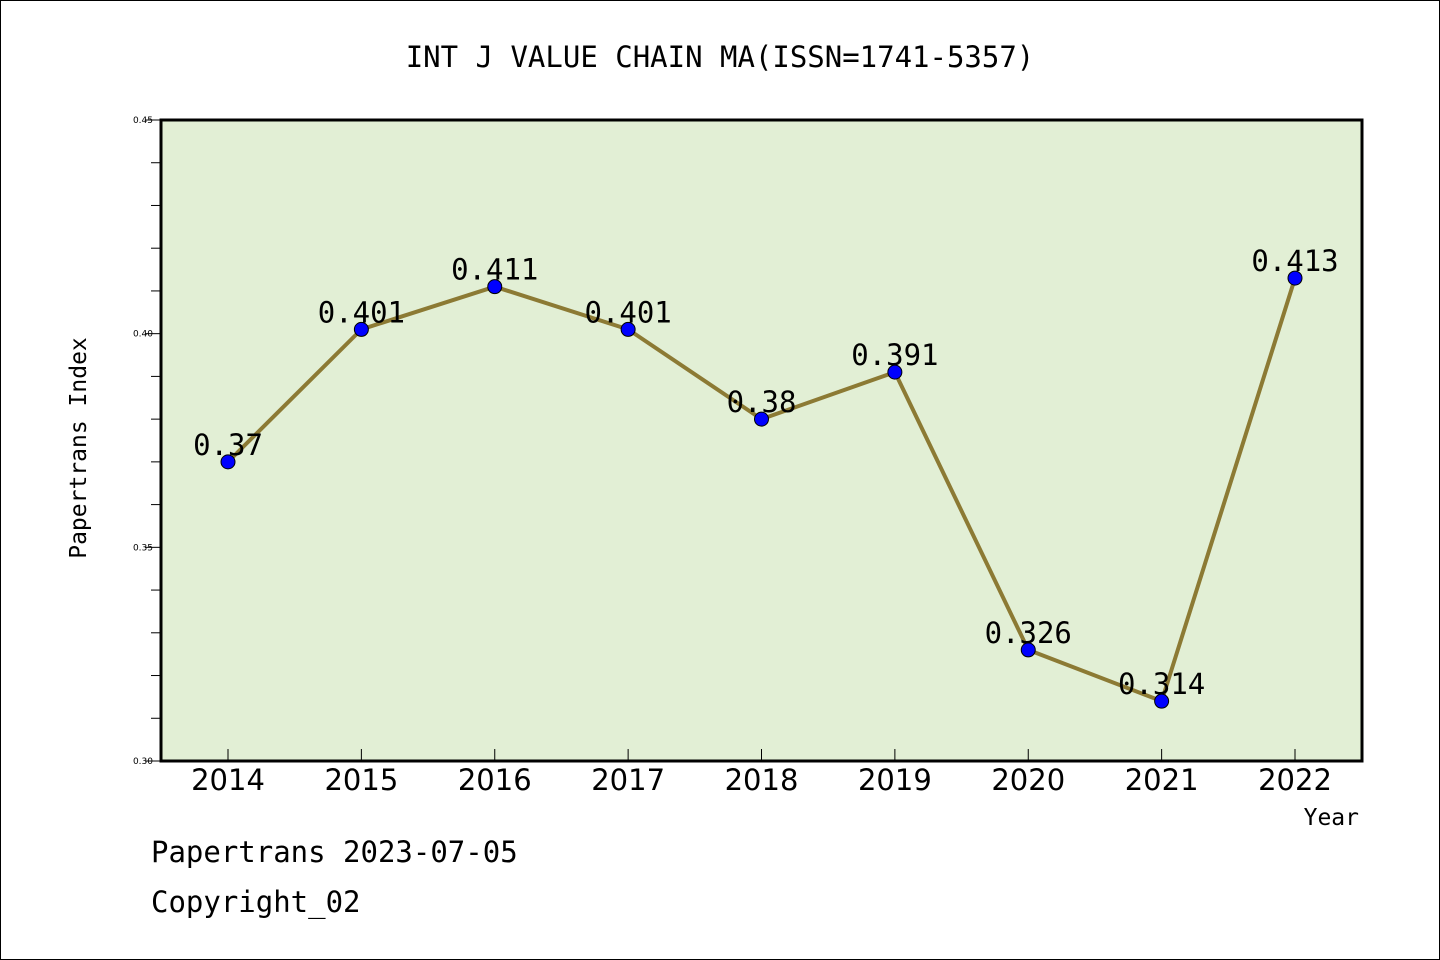 The width and height of the screenshot is (1440, 960). I want to click on x-tick-label: 2019, so click(895, 780).